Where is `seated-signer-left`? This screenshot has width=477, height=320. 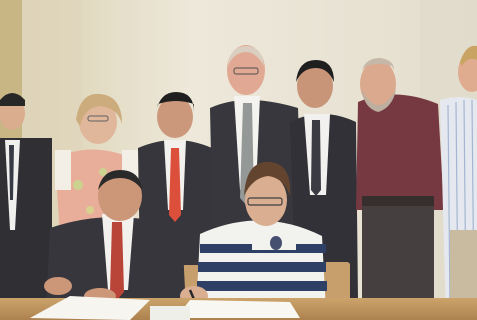
seated-signer-left is located at coordinates (115, 240).